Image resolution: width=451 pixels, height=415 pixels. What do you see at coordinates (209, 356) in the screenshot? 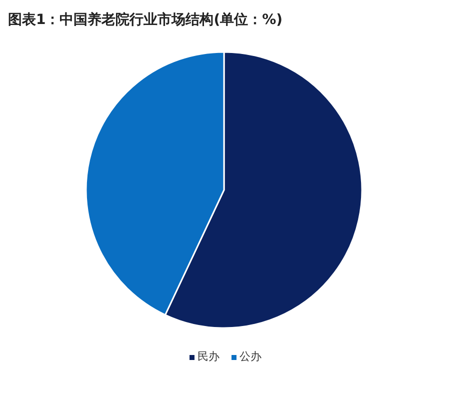
I see `legend-label: 民办` at bounding box center [209, 356].